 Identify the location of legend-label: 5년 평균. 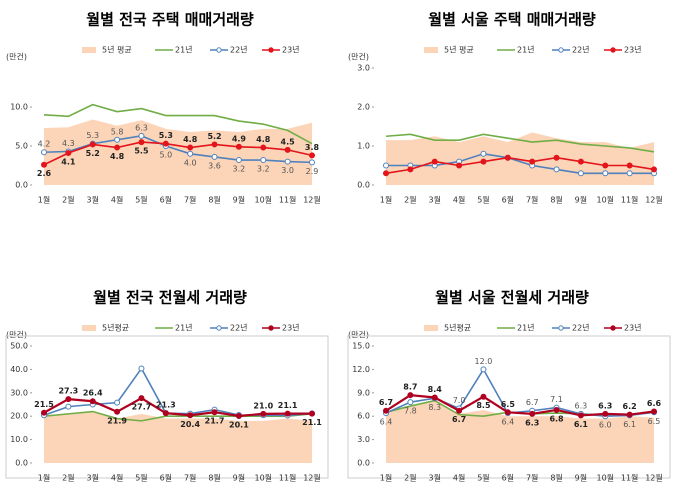
(459, 50).